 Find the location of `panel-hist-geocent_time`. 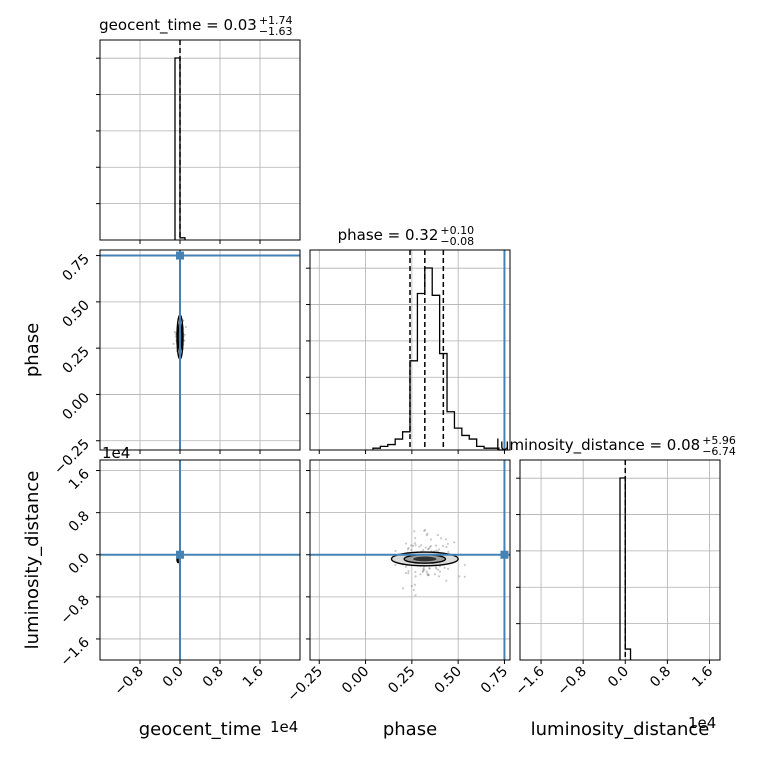

panel-hist-geocent_time is located at coordinates (200, 140).